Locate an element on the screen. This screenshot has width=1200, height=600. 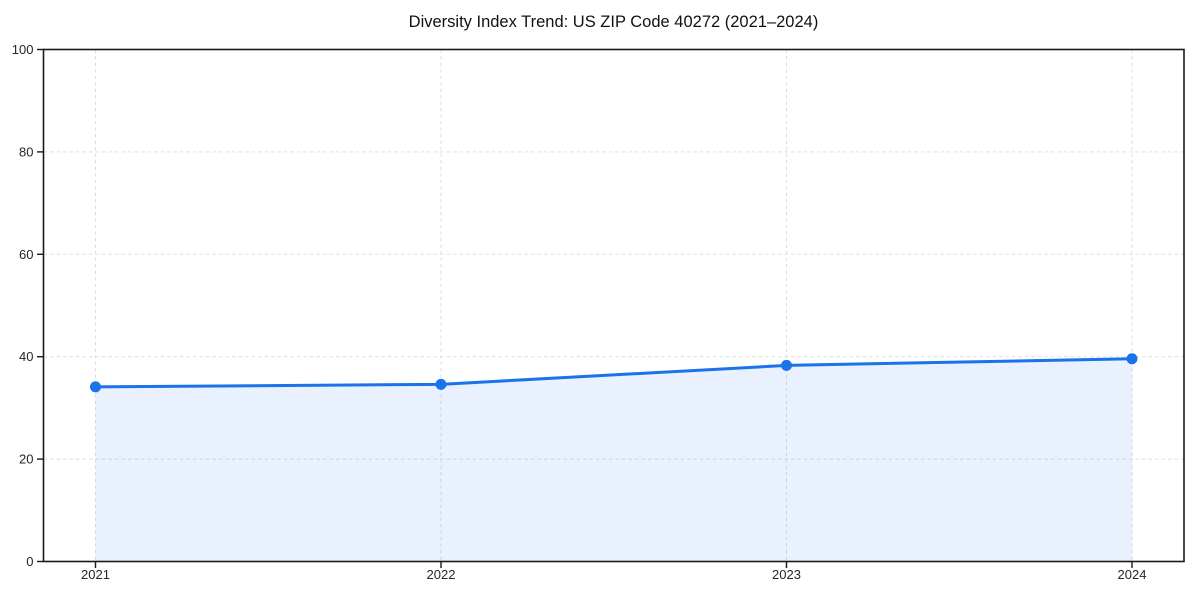
data-point-2023 is located at coordinates (786, 365).